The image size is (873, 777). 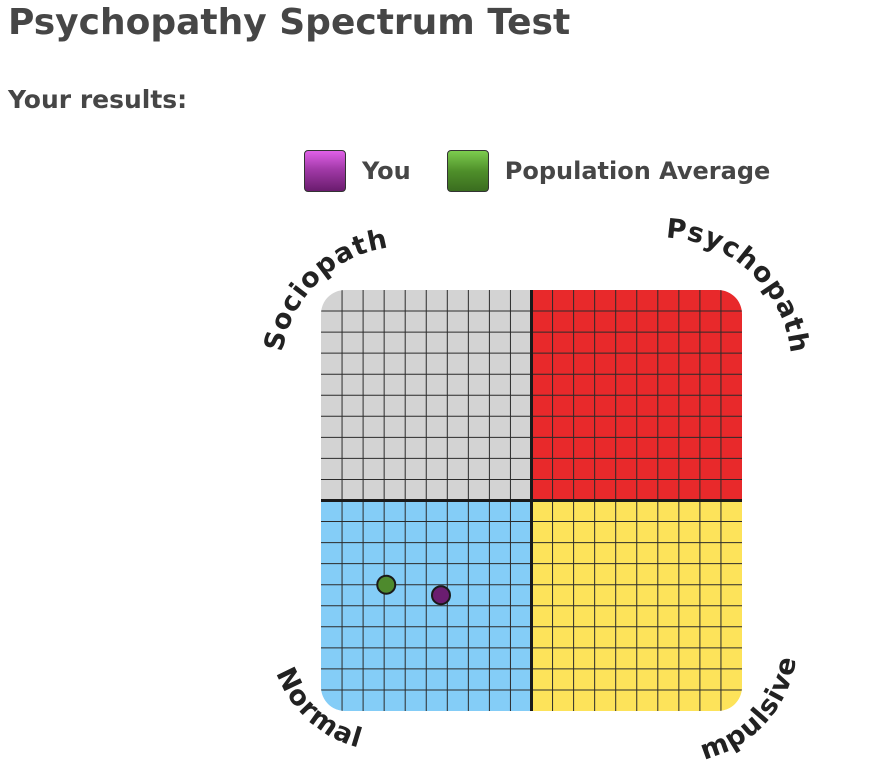 What do you see at coordinates (98, 99) in the screenshot?
I see `results-heading: Your results:` at bounding box center [98, 99].